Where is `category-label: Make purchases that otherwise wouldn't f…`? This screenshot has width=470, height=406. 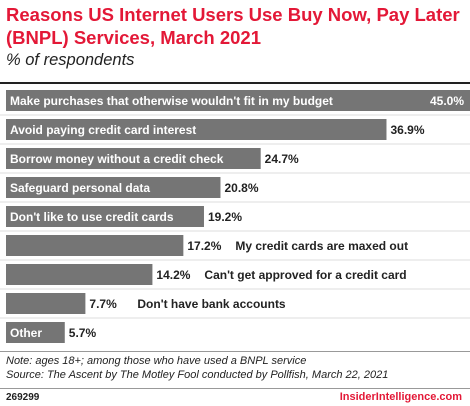 category-label: Make purchases that otherwise wouldn't f… is located at coordinates (171, 101).